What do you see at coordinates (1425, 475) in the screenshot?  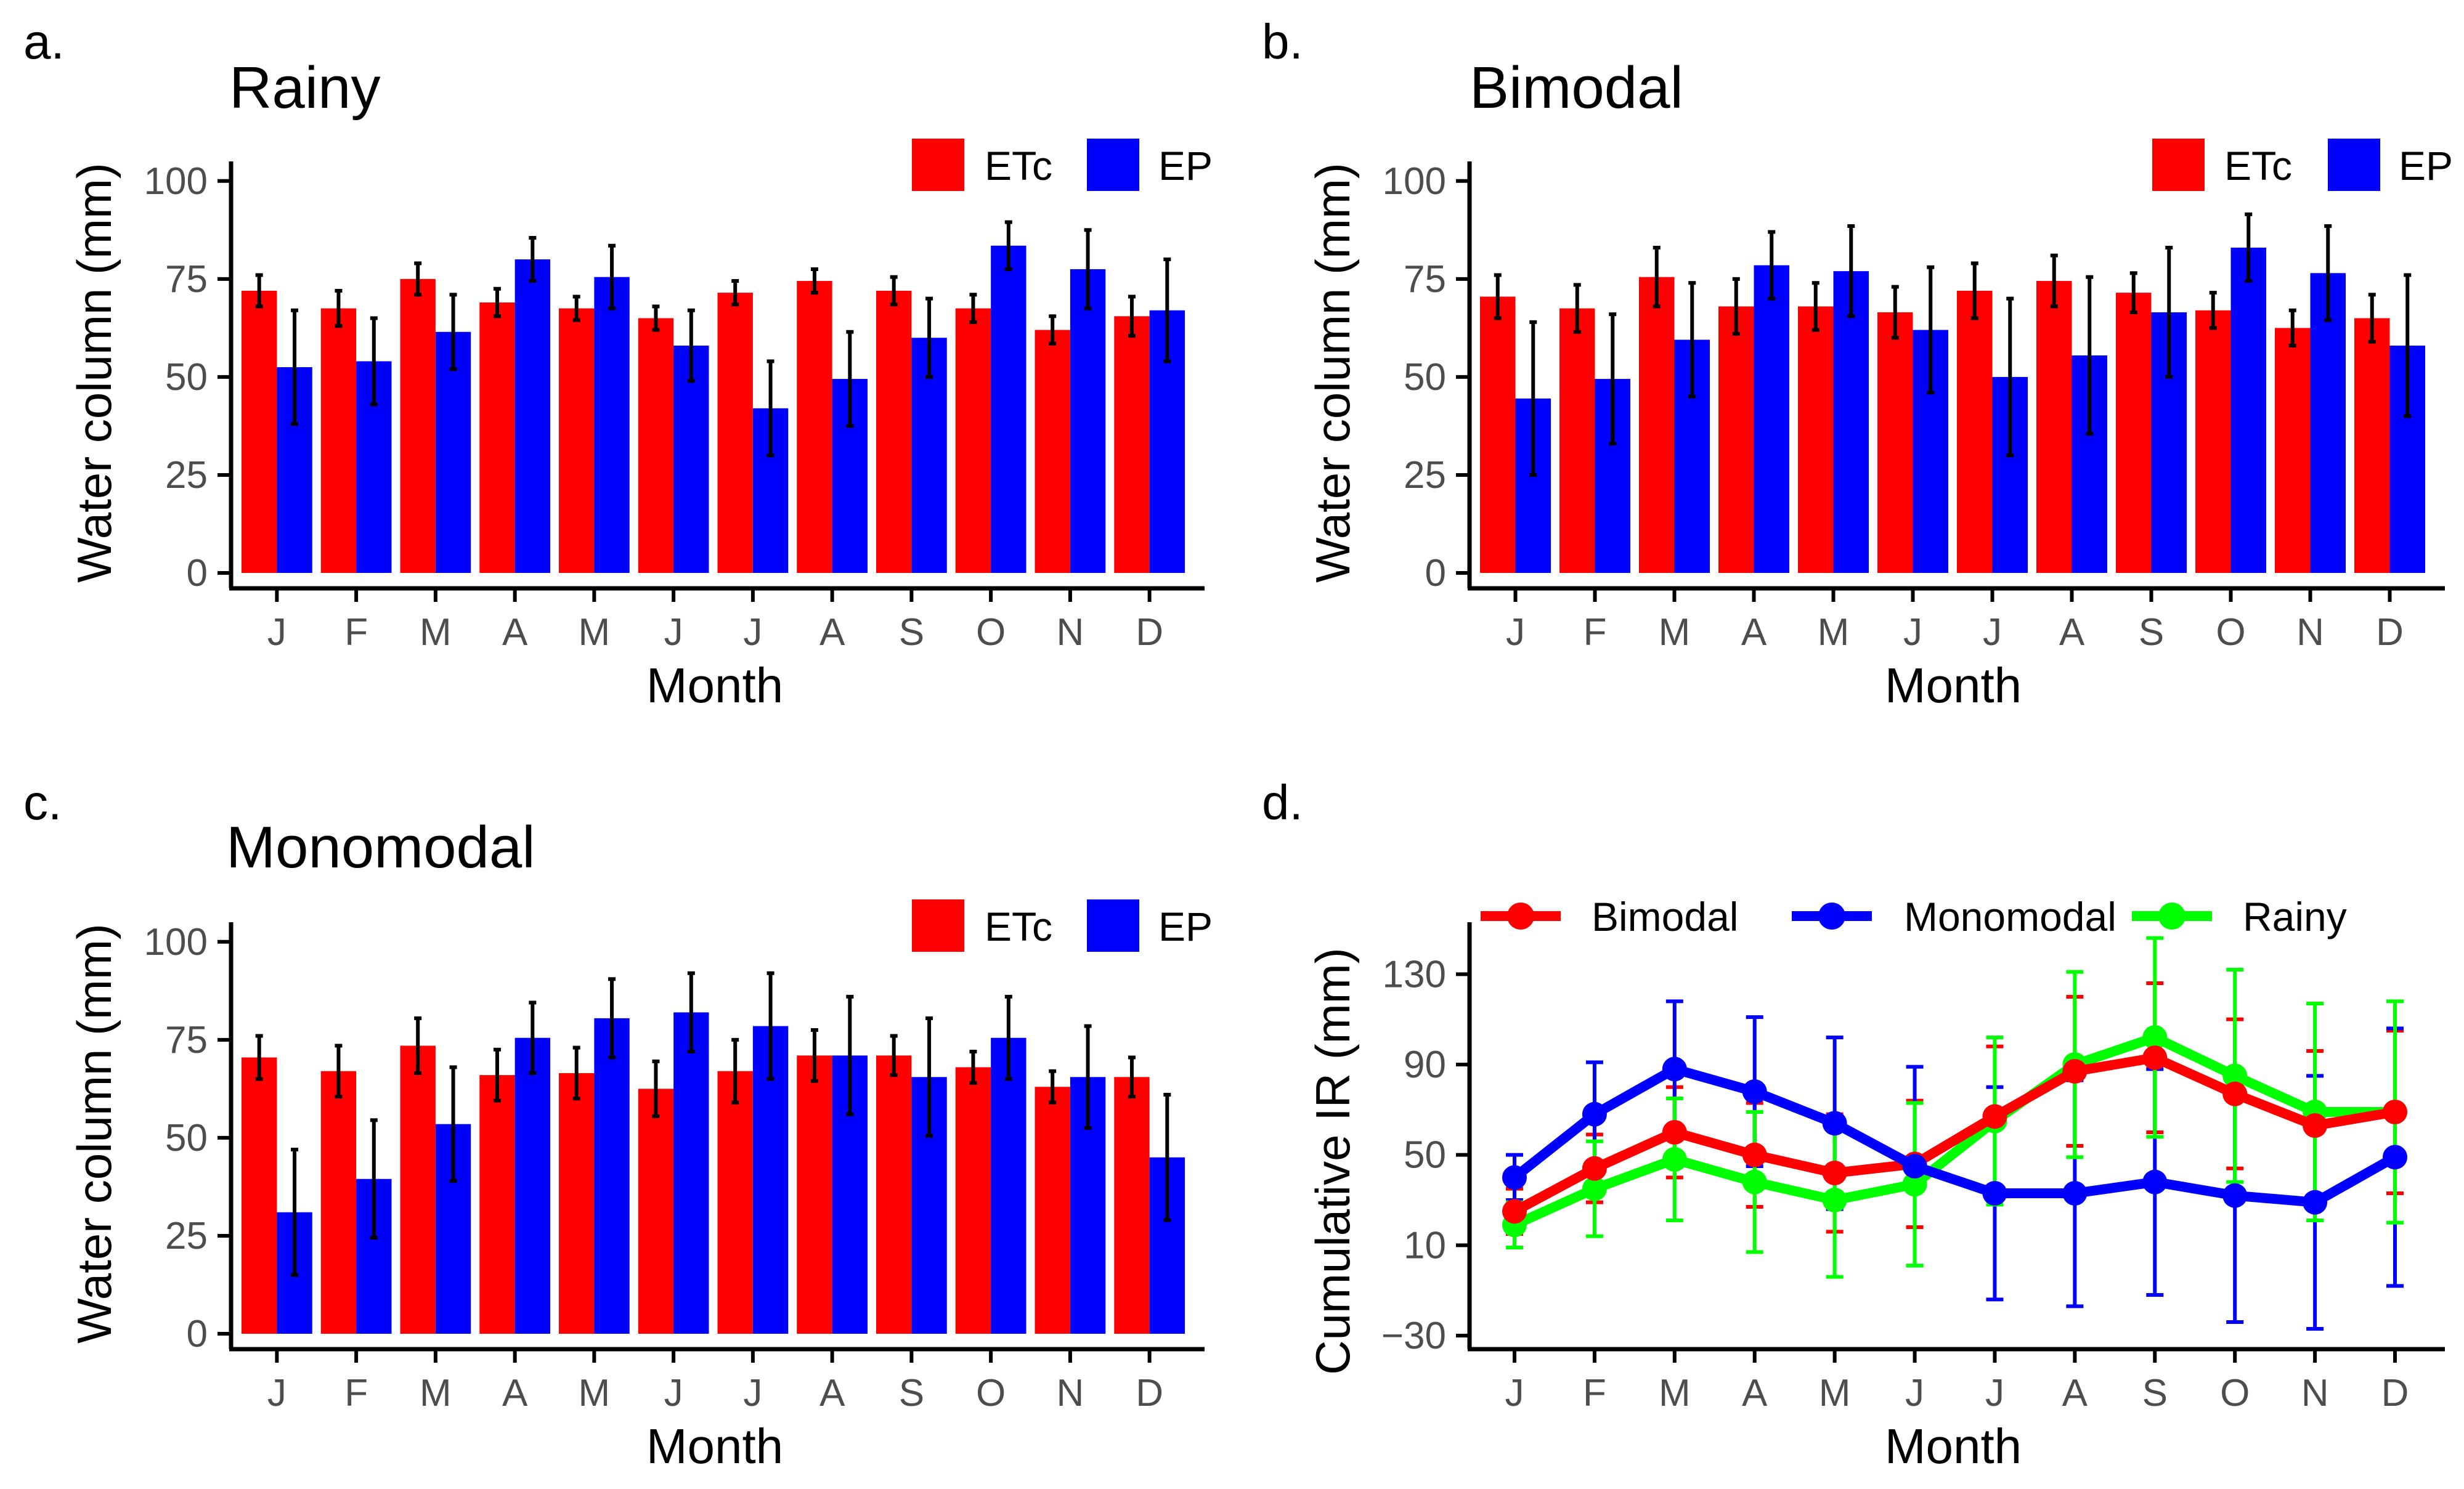 I see `y-tick-label: 25` at bounding box center [1425, 475].